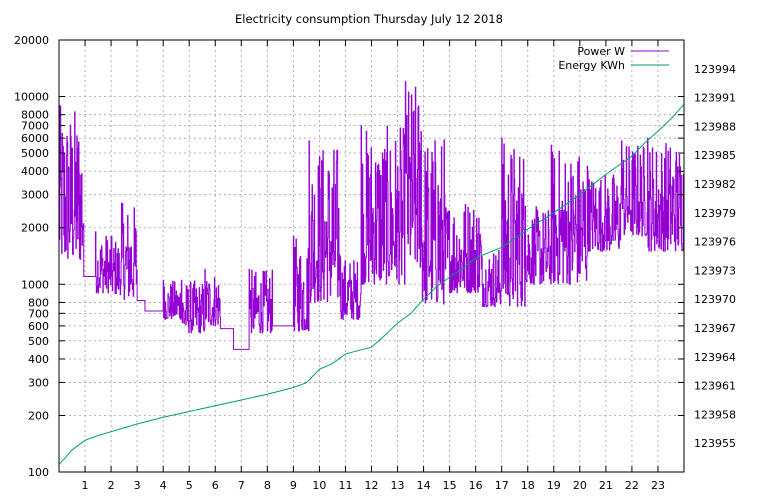 This screenshot has width=768, height=500. What do you see at coordinates (715, 270) in the screenshot?
I see `y2-tick-label: 123973` at bounding box center [715, 270].